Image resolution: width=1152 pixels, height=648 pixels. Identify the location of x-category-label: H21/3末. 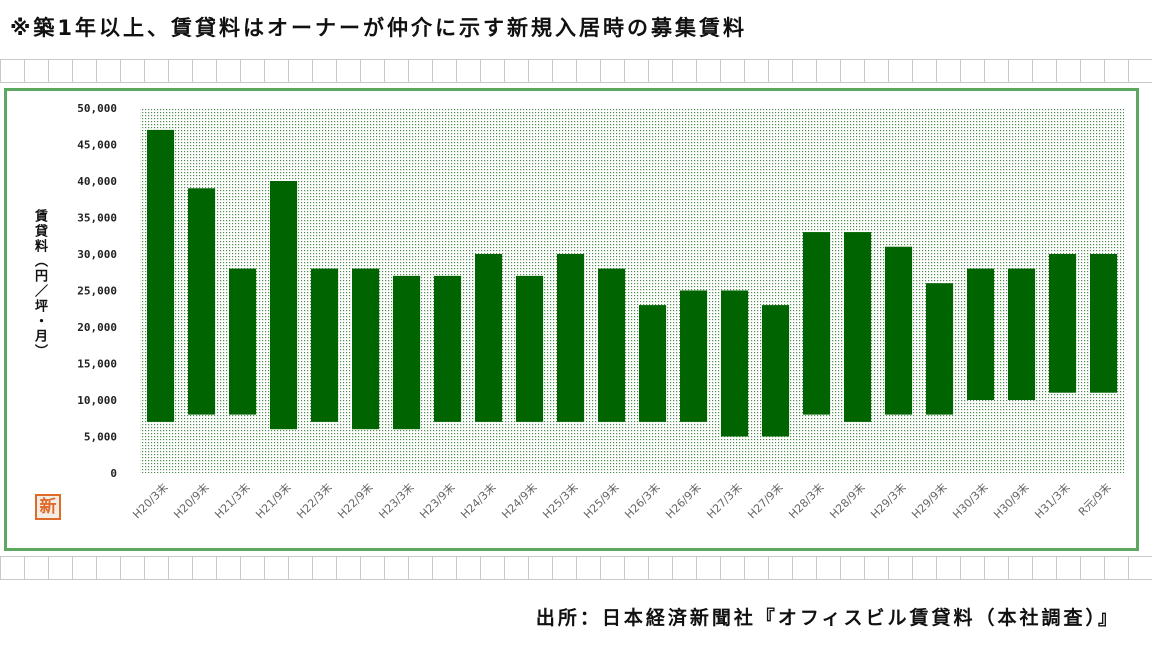
(232, 500).